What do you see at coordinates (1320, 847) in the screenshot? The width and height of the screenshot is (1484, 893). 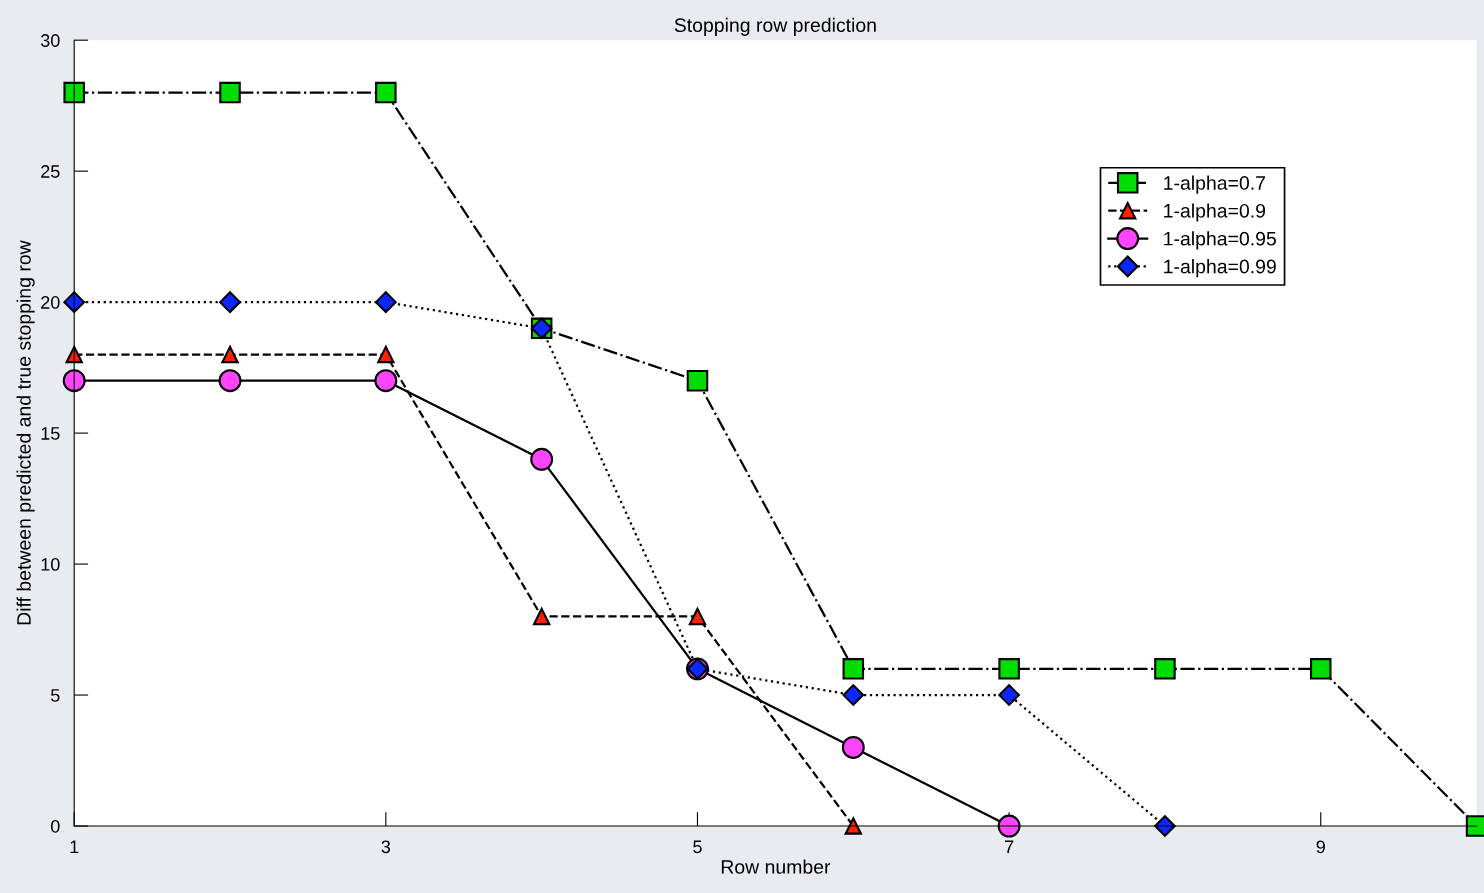 I see `x-tick-label: 9` at bounding box center [1320, 847].